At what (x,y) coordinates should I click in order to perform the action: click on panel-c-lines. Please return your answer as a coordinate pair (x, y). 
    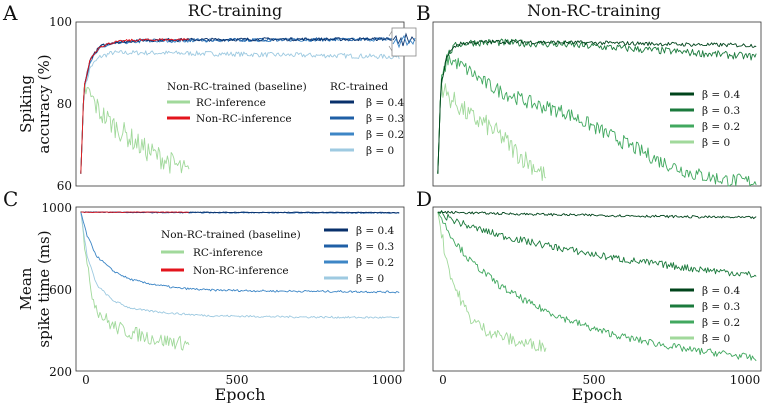
    Looking at the image, I should click on (240, 281).